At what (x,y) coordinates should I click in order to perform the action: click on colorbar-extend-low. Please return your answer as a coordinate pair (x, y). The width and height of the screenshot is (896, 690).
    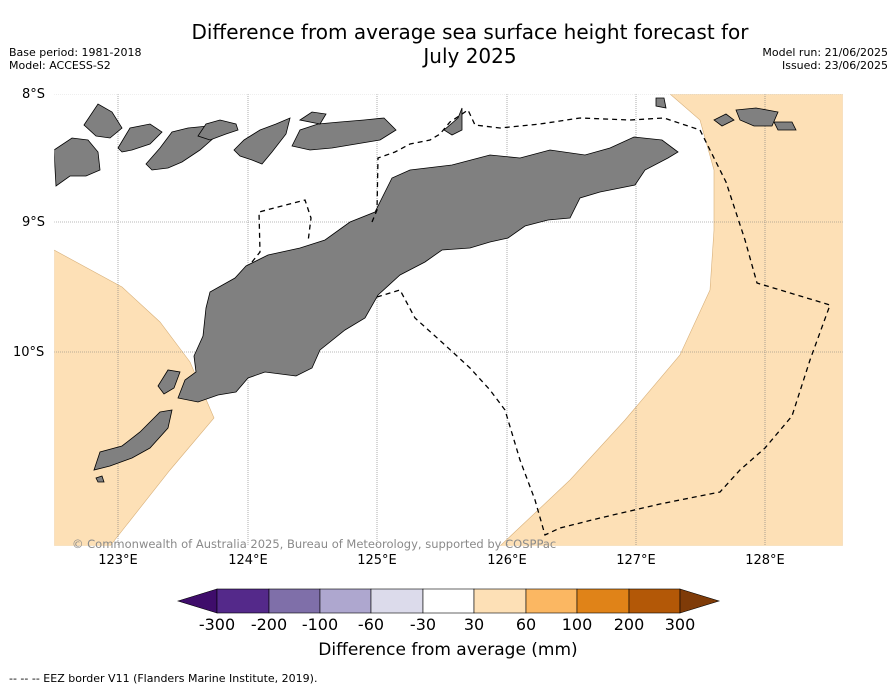
    Looking at the image, I should click on (197, 601).